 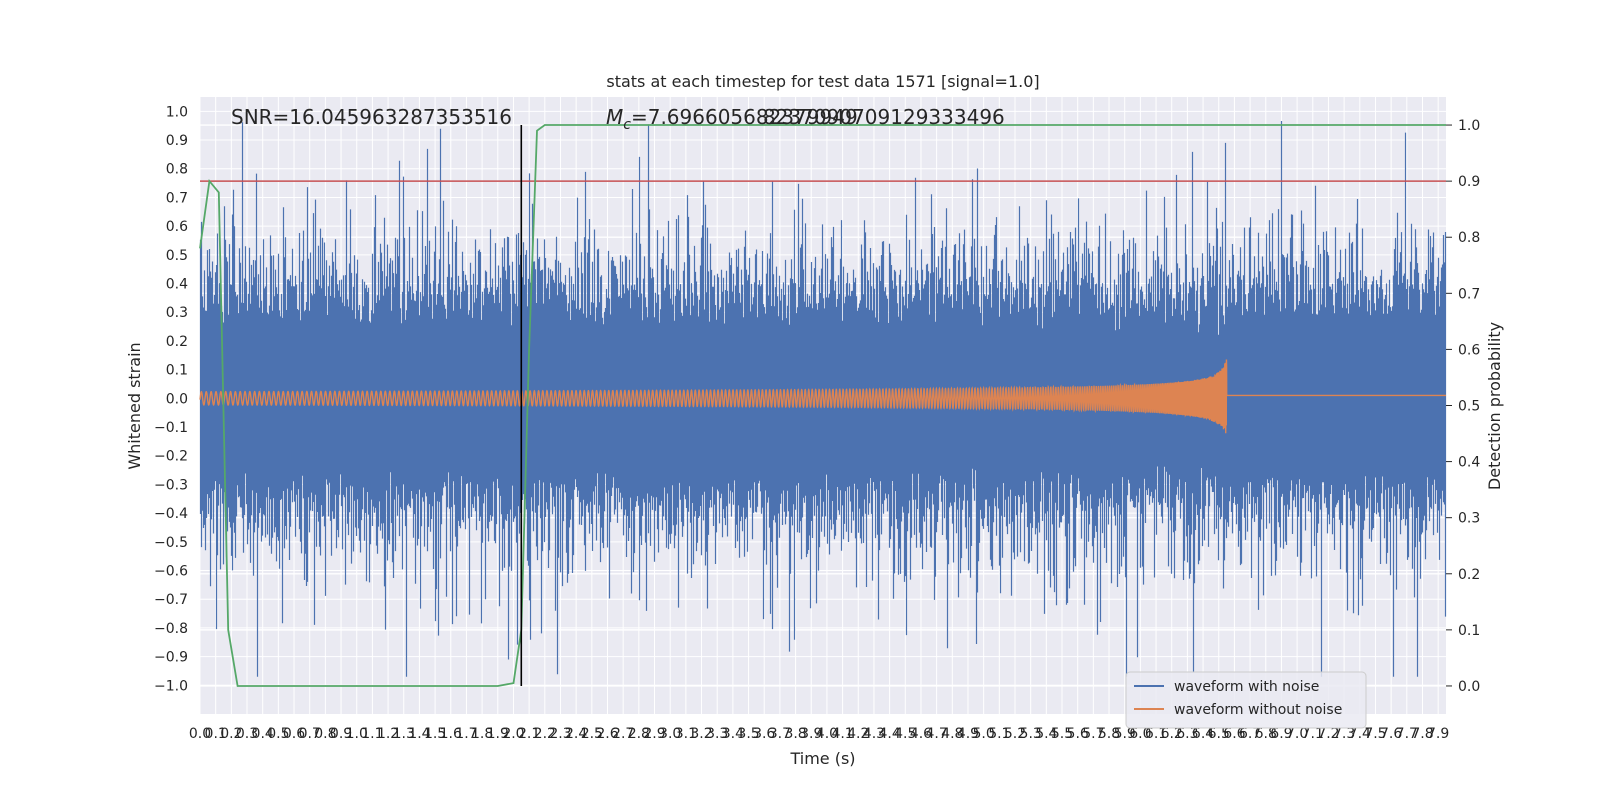 I want to click on y-tick-label: −0.2, so click(x=171, y=457).